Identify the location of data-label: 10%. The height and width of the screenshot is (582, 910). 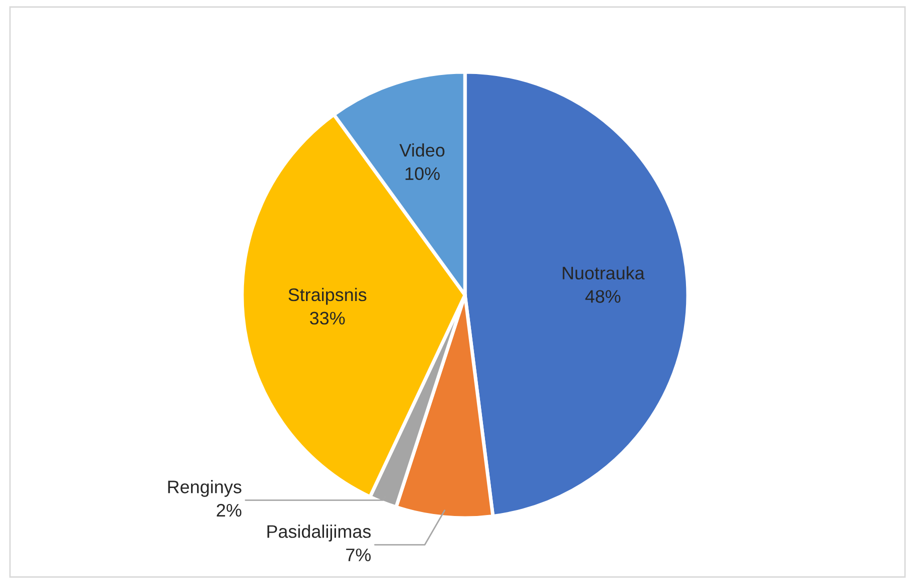
(423, 173).